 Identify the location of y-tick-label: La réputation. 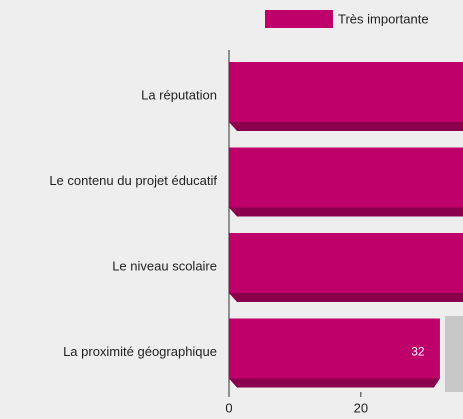
(179, 94).